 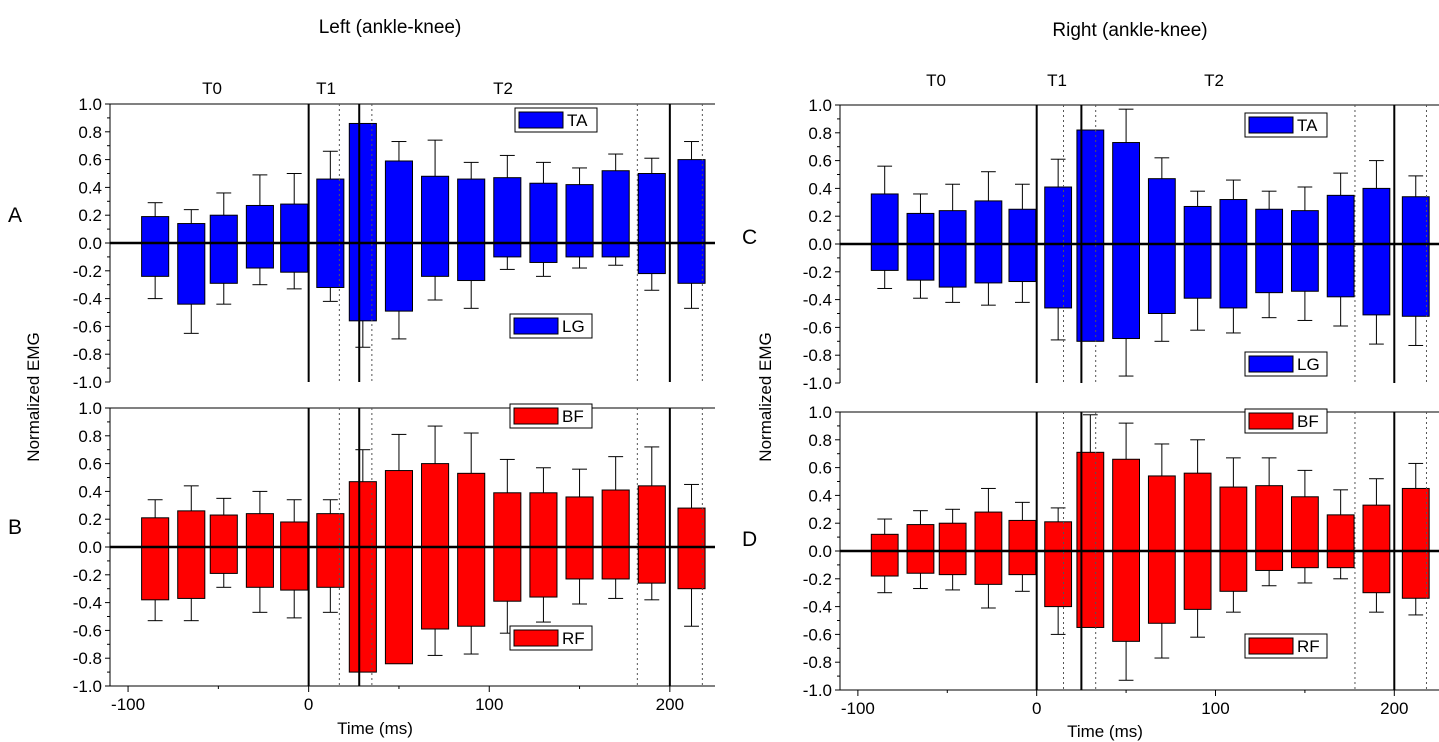 I want to click on panel-letter-b: B, so click(x=15, y=527).